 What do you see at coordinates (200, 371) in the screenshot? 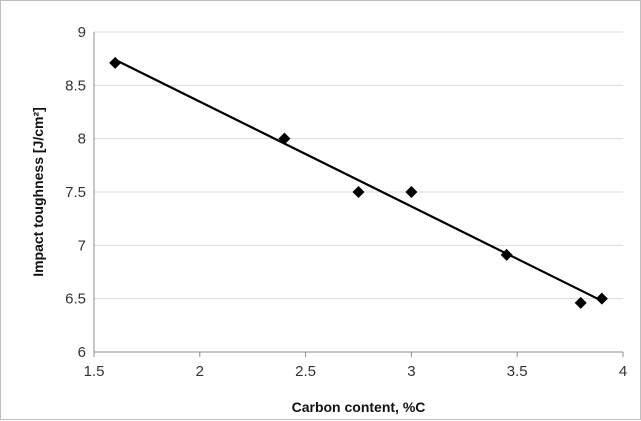
I see `x-tick-label: 2` at bounding box center [200, 371].